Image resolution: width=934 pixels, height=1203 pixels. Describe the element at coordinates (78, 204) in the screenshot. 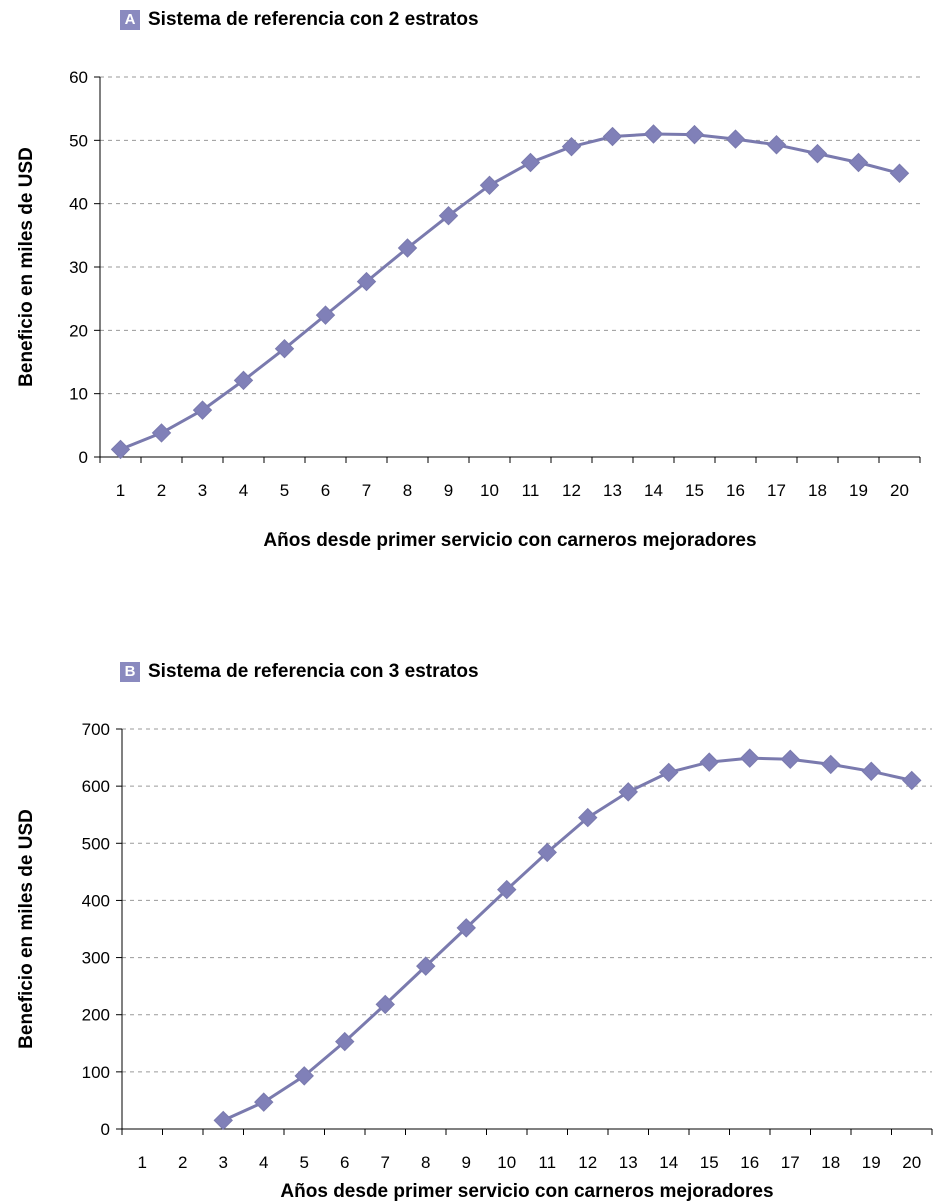

I see `y-tick-label: 40` at that location.